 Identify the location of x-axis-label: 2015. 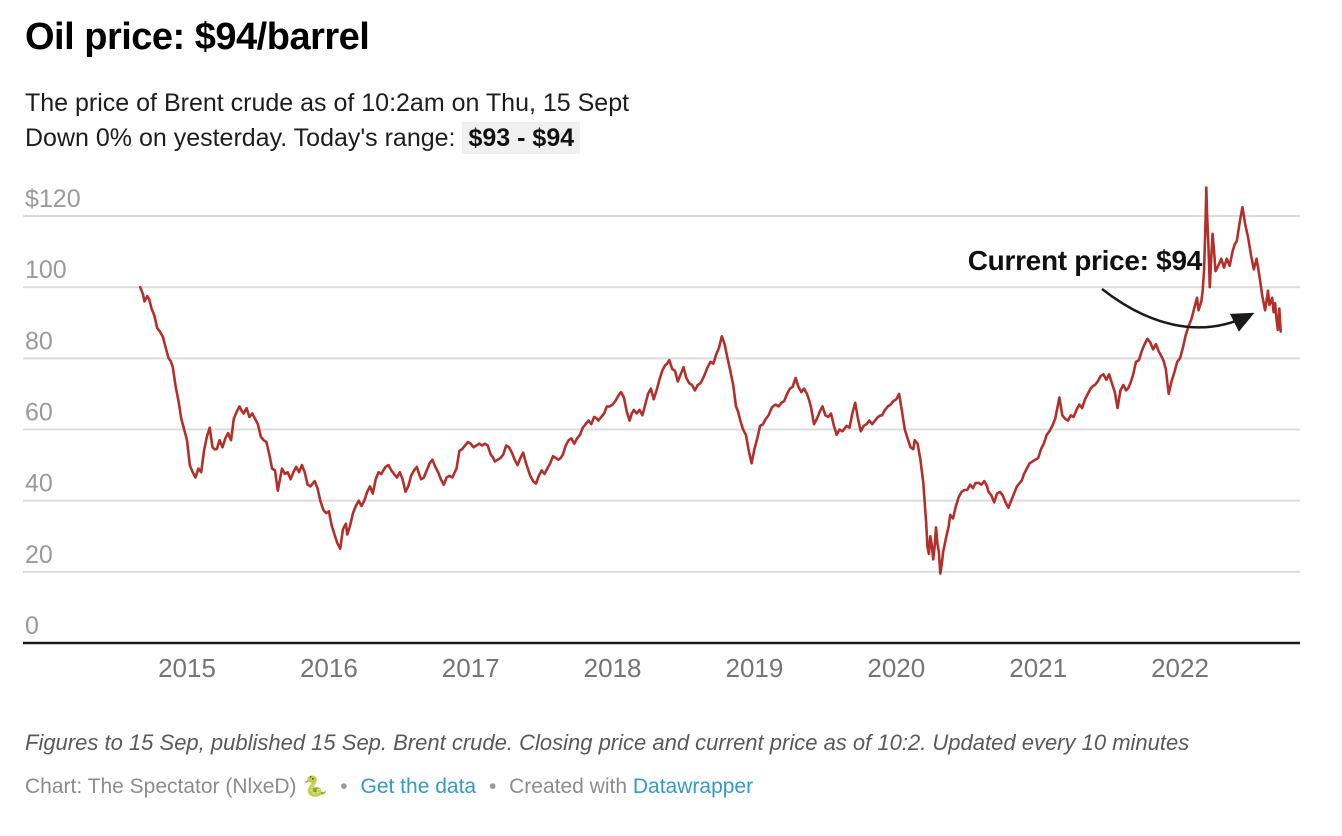
(187, 668).